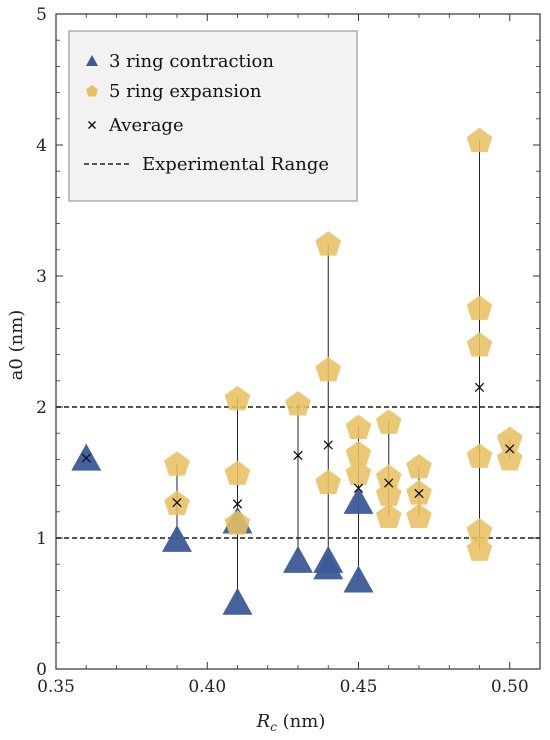 The height and width of the screenshot is (740, 550). I want to click on y-tick-label-5: 5, so click(41, 15).